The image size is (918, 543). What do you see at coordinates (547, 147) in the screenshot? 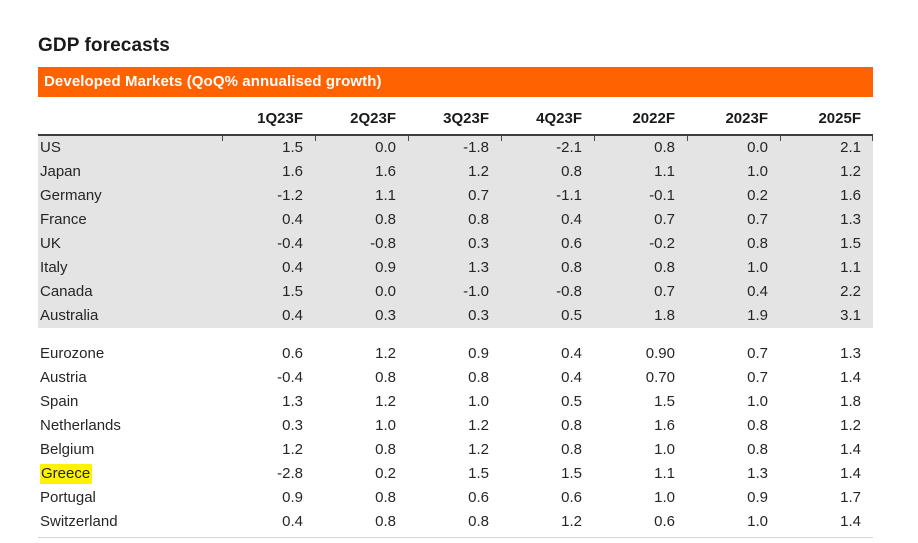
I see `value-cell: -2.1` at bounding box center [547, 147].